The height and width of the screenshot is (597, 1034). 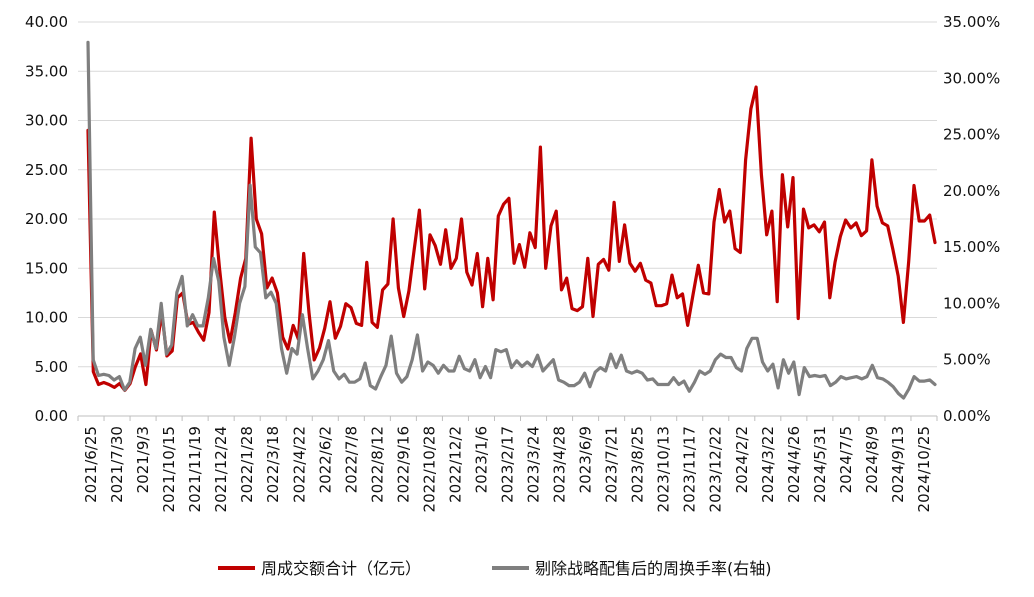 What do you see at coordinates (341, 568) in the screenshot?
I see `legend-label: 周成交额合计（亿元）` at bounding box center [341, 568].